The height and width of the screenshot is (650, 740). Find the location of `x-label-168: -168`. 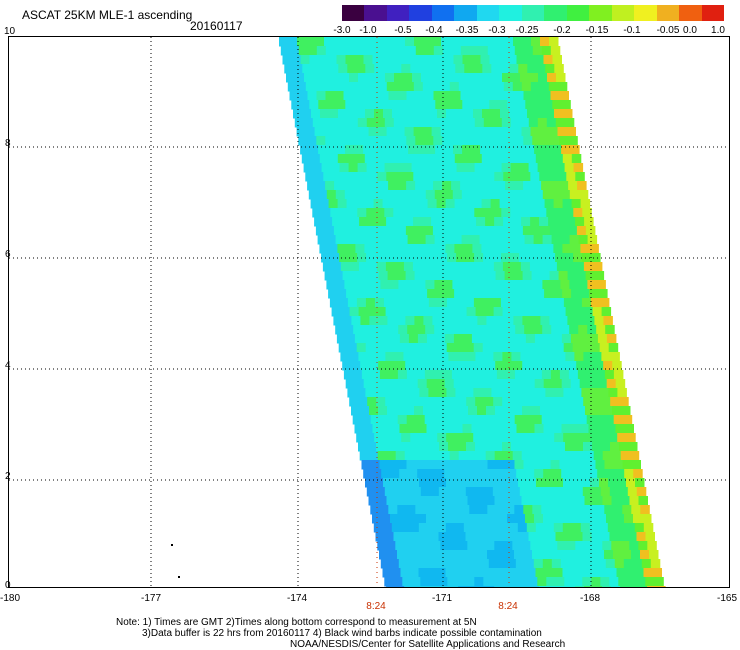

x-label-168: -168 is located at coordinates (590, 598).